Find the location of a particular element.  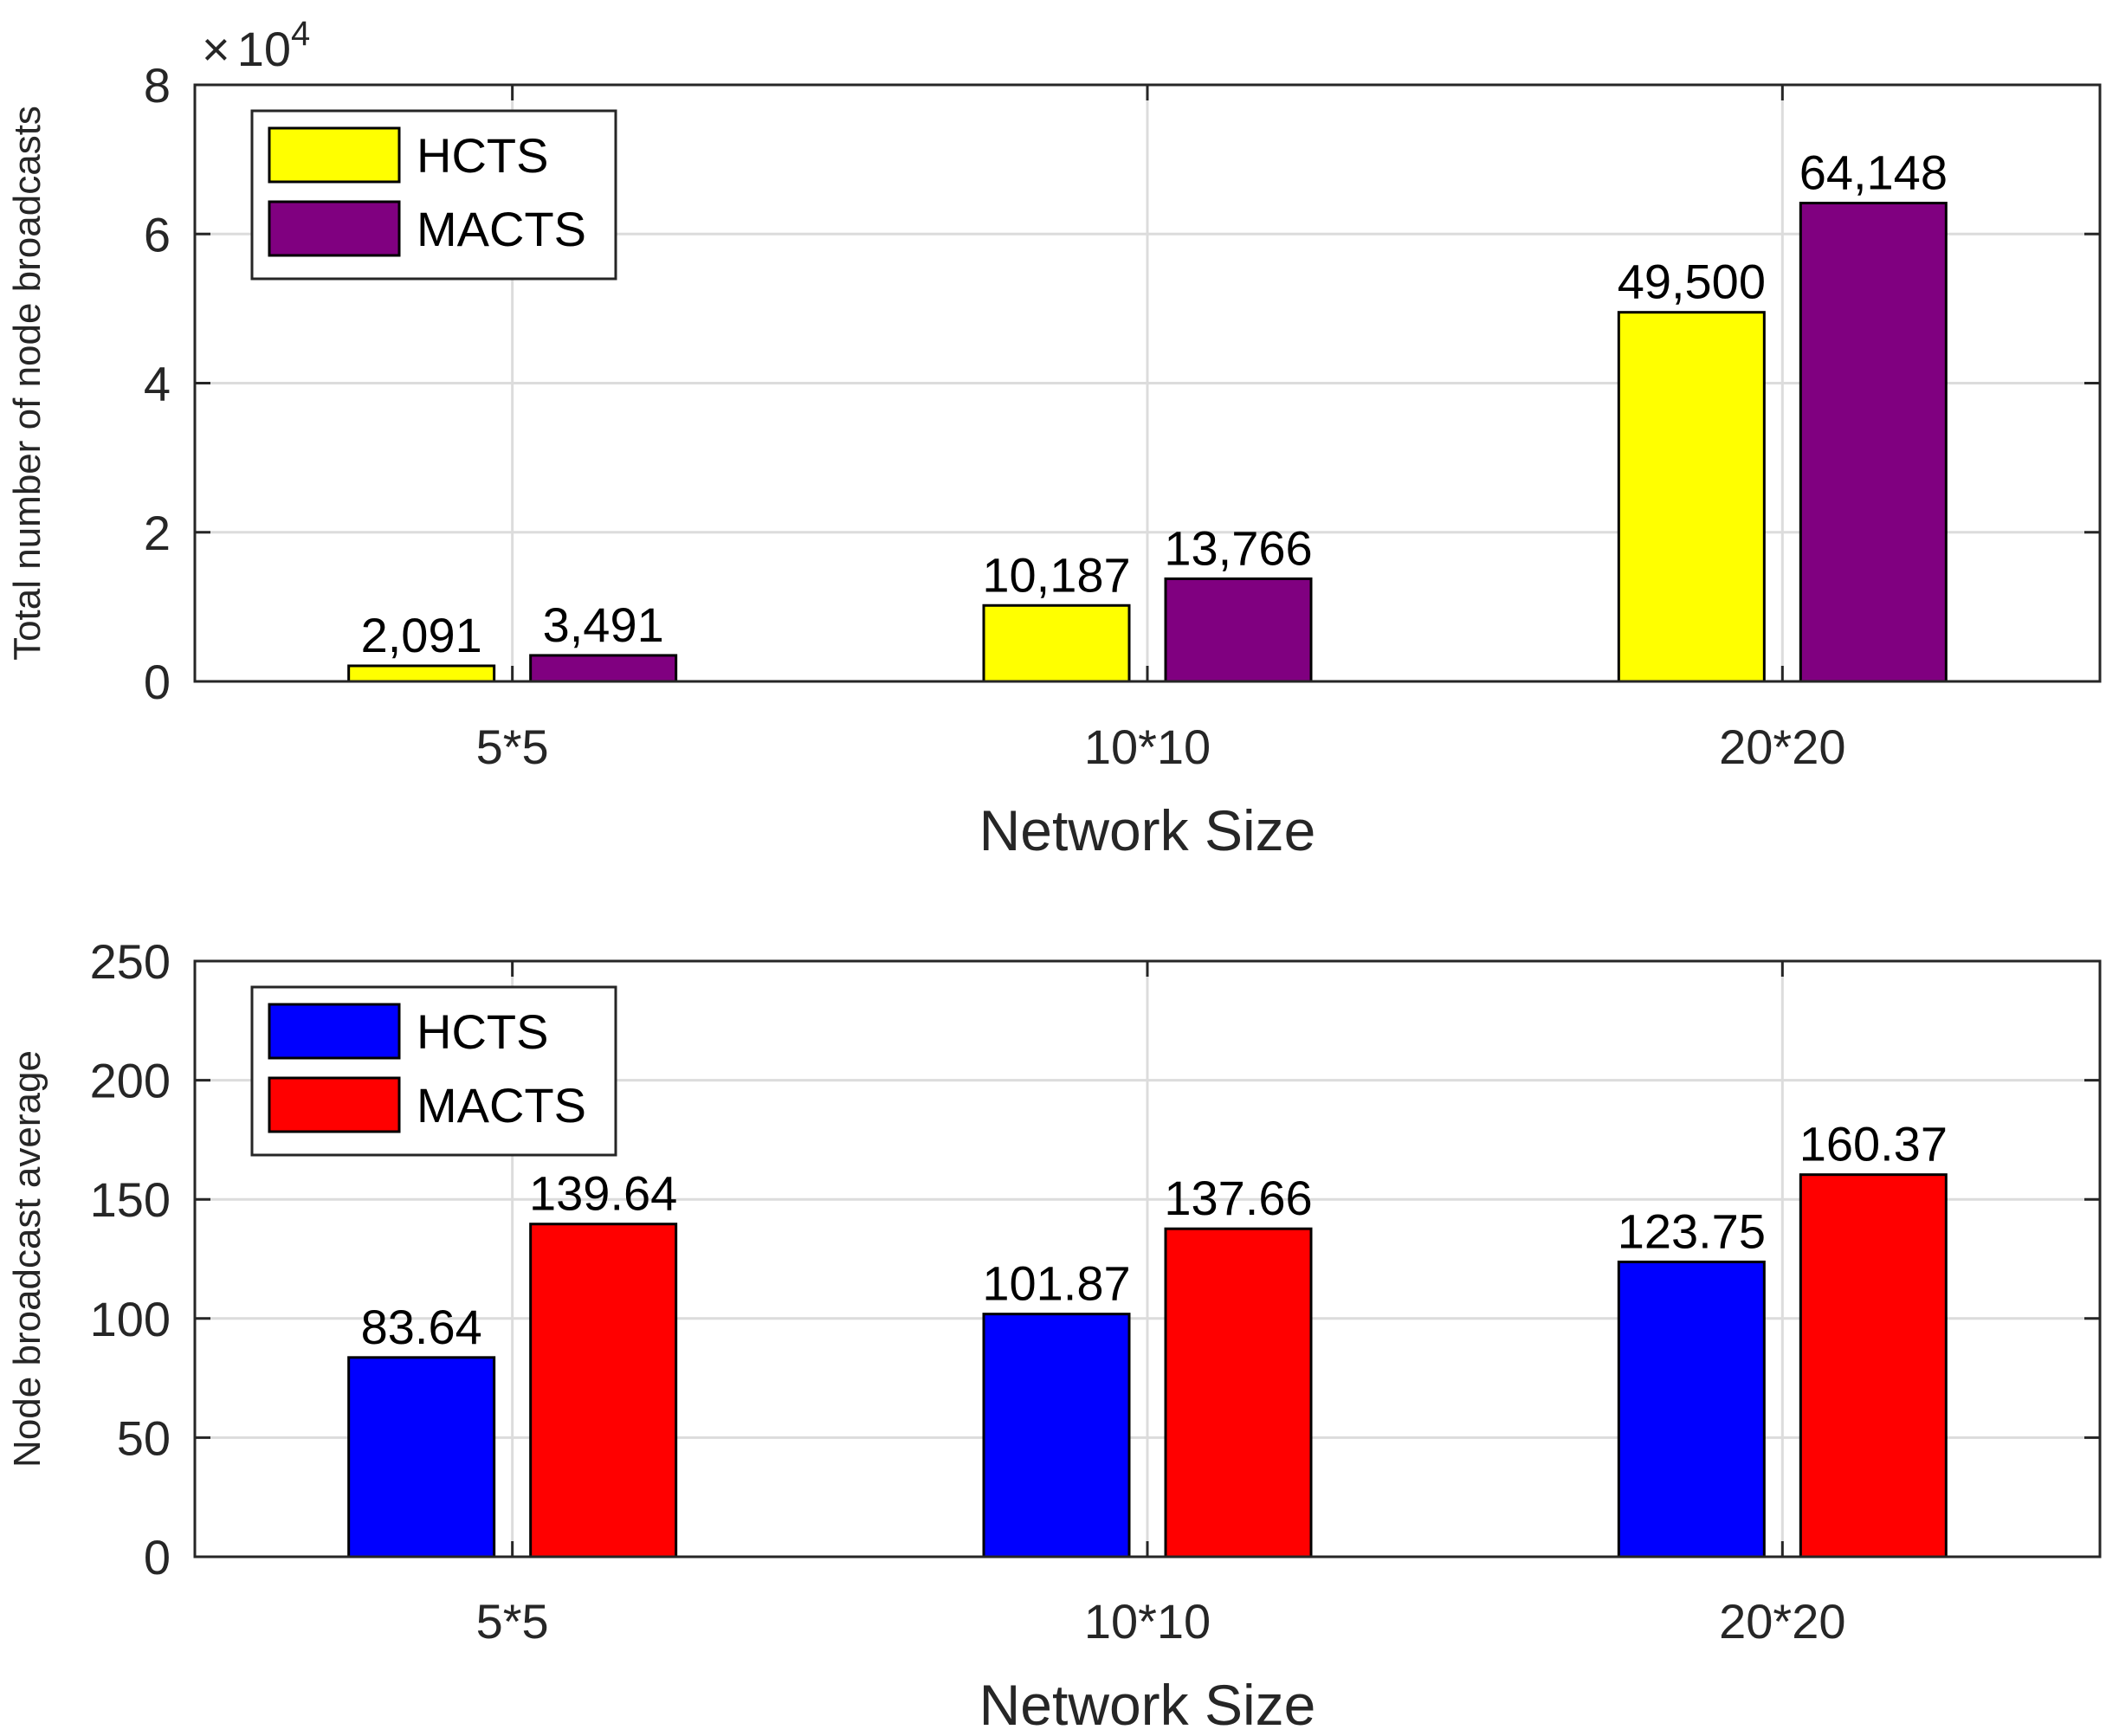

y-tick-label: 50 is located at coordinates (144, 1437).